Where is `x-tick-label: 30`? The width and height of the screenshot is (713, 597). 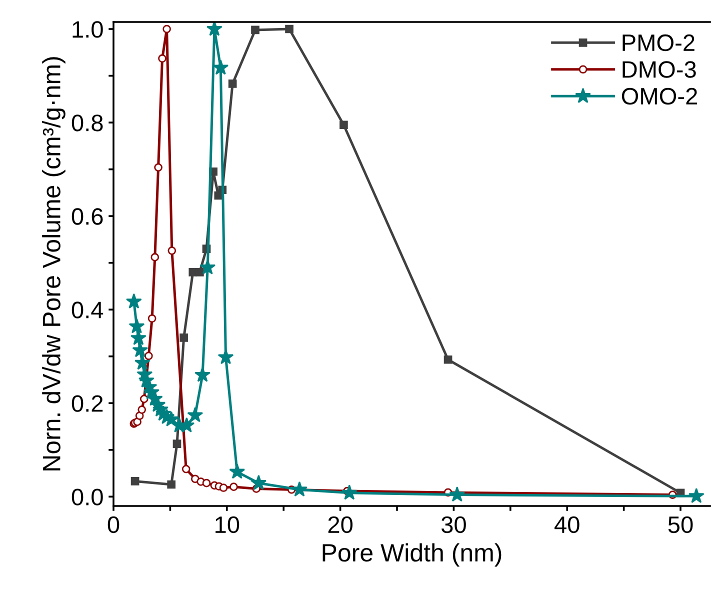
x-tick-label: 30 is located at coordinates (453, 525).